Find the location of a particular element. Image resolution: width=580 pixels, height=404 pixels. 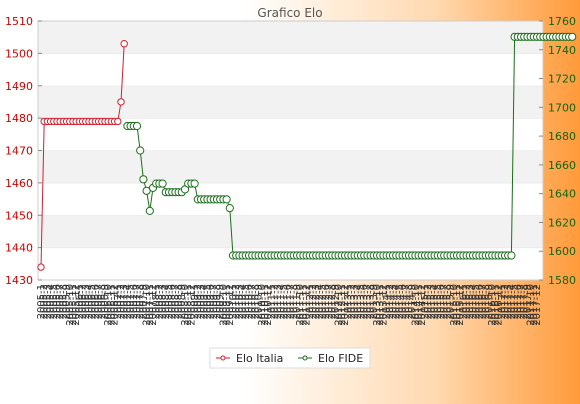

x-tick-label: 2016-9 is located at coordinates (489, 301).